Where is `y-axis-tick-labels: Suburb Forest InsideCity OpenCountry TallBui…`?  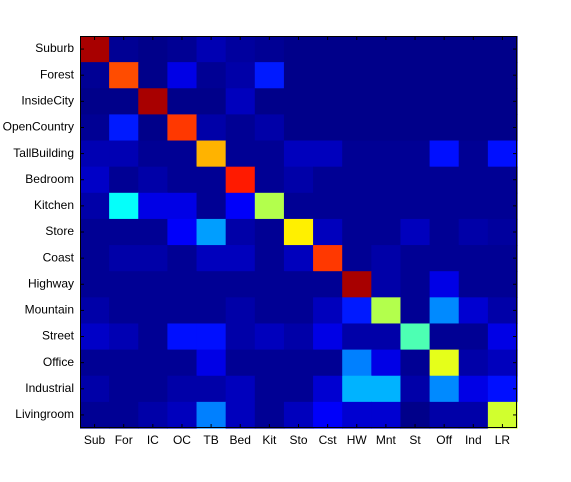
y-axis-tick-labels: Suburb Forest InsideCity OpenCountry TallBui… is located at coordinates (39, 231).